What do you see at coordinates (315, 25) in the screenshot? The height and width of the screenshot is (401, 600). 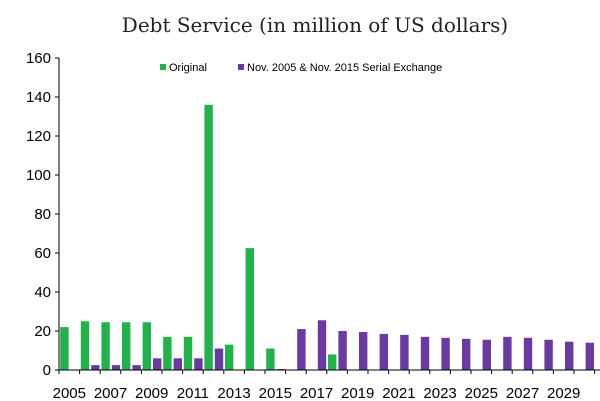 I see `chart-title: Debt Service (in million of US dollars)` at bounding box center [315, 25].